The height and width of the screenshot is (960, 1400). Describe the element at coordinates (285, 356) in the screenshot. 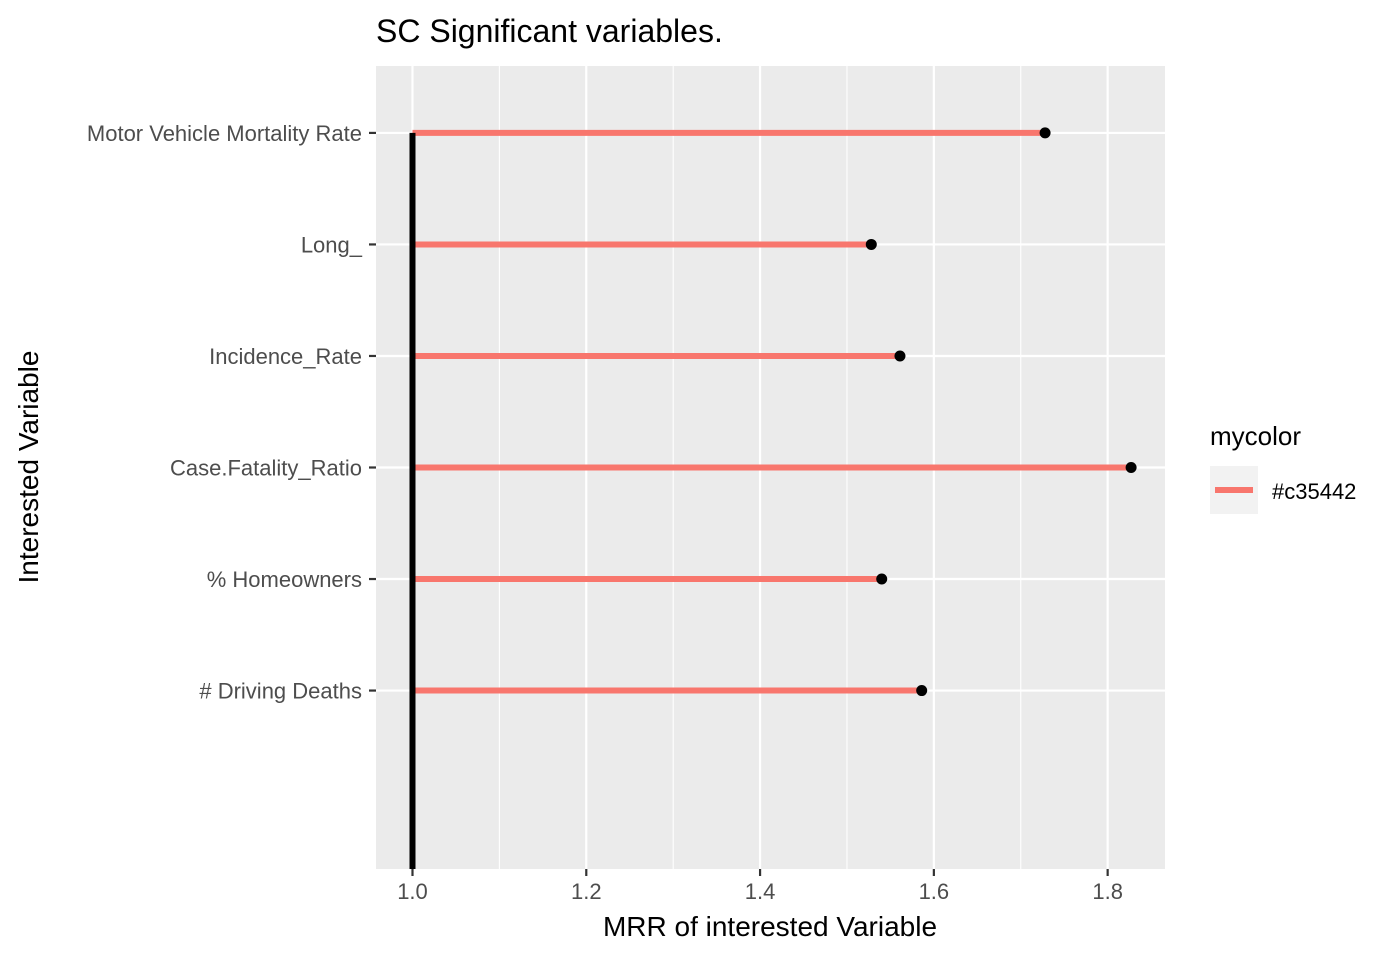

I see `y-tick-label: Incidence_Rate` at that location.